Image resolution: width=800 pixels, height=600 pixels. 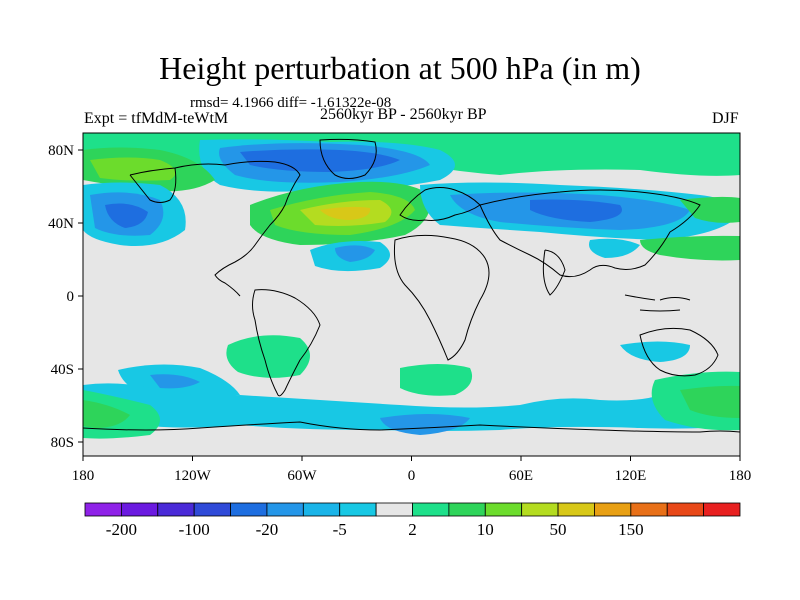 I want to click on lat-label-80s: 80S, so click(x=62, y=443).